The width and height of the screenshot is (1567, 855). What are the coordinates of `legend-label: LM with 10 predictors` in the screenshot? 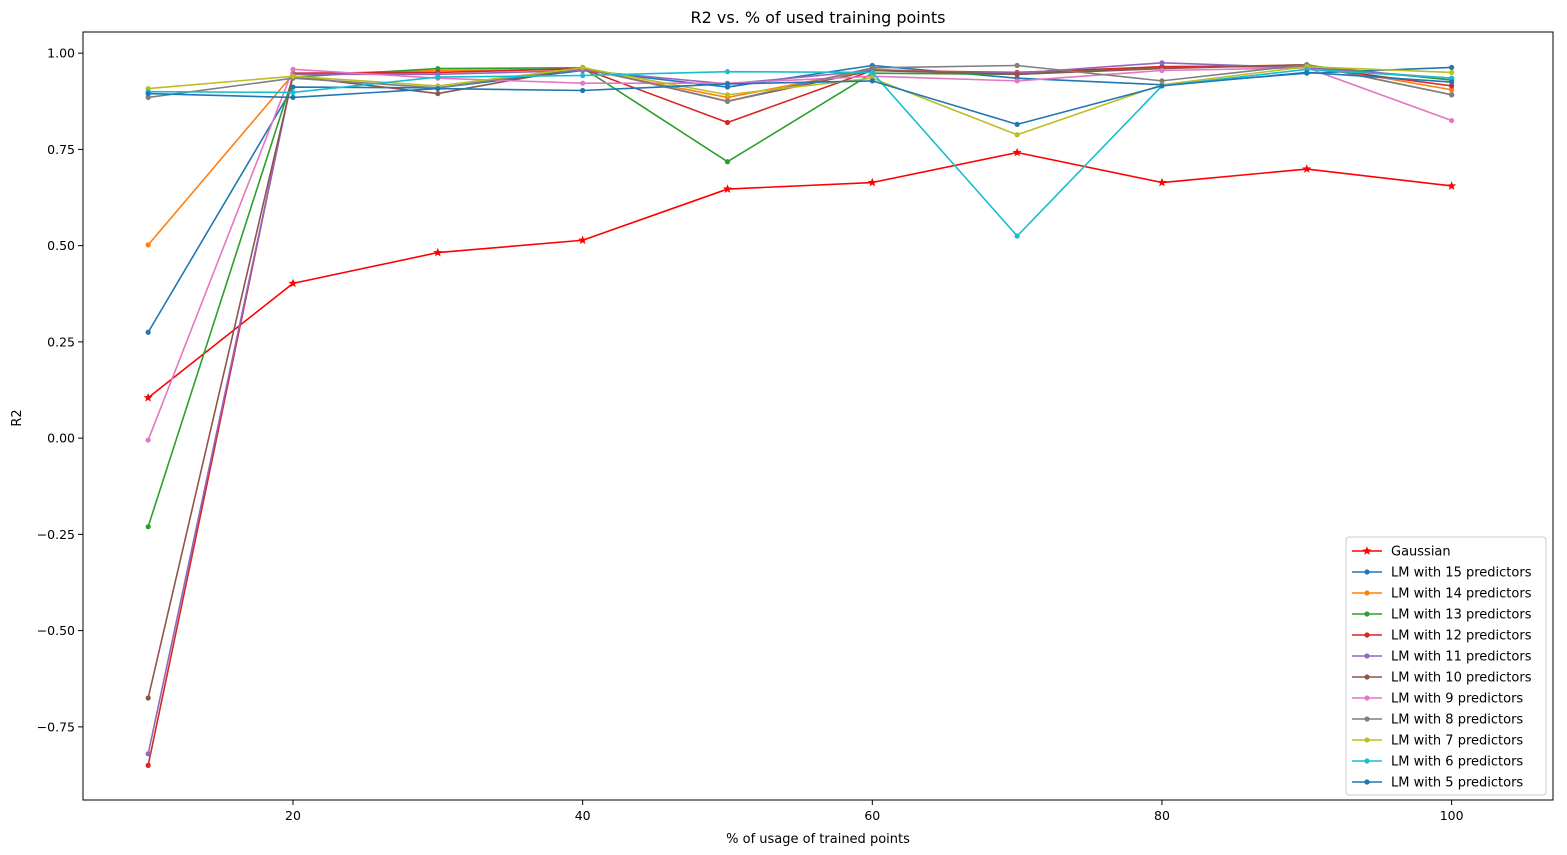 It's located at (1461, 678).